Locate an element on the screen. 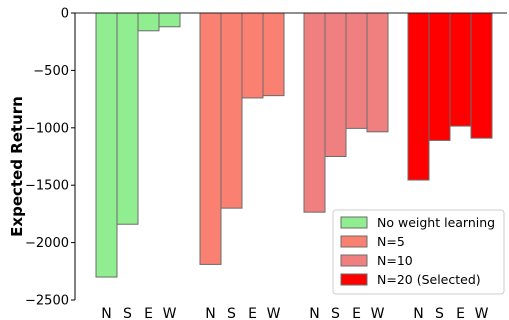 The height and width of the screenshot is (320, 509). legend-entry-label: No weight learning is located at coordinates (436, 222).